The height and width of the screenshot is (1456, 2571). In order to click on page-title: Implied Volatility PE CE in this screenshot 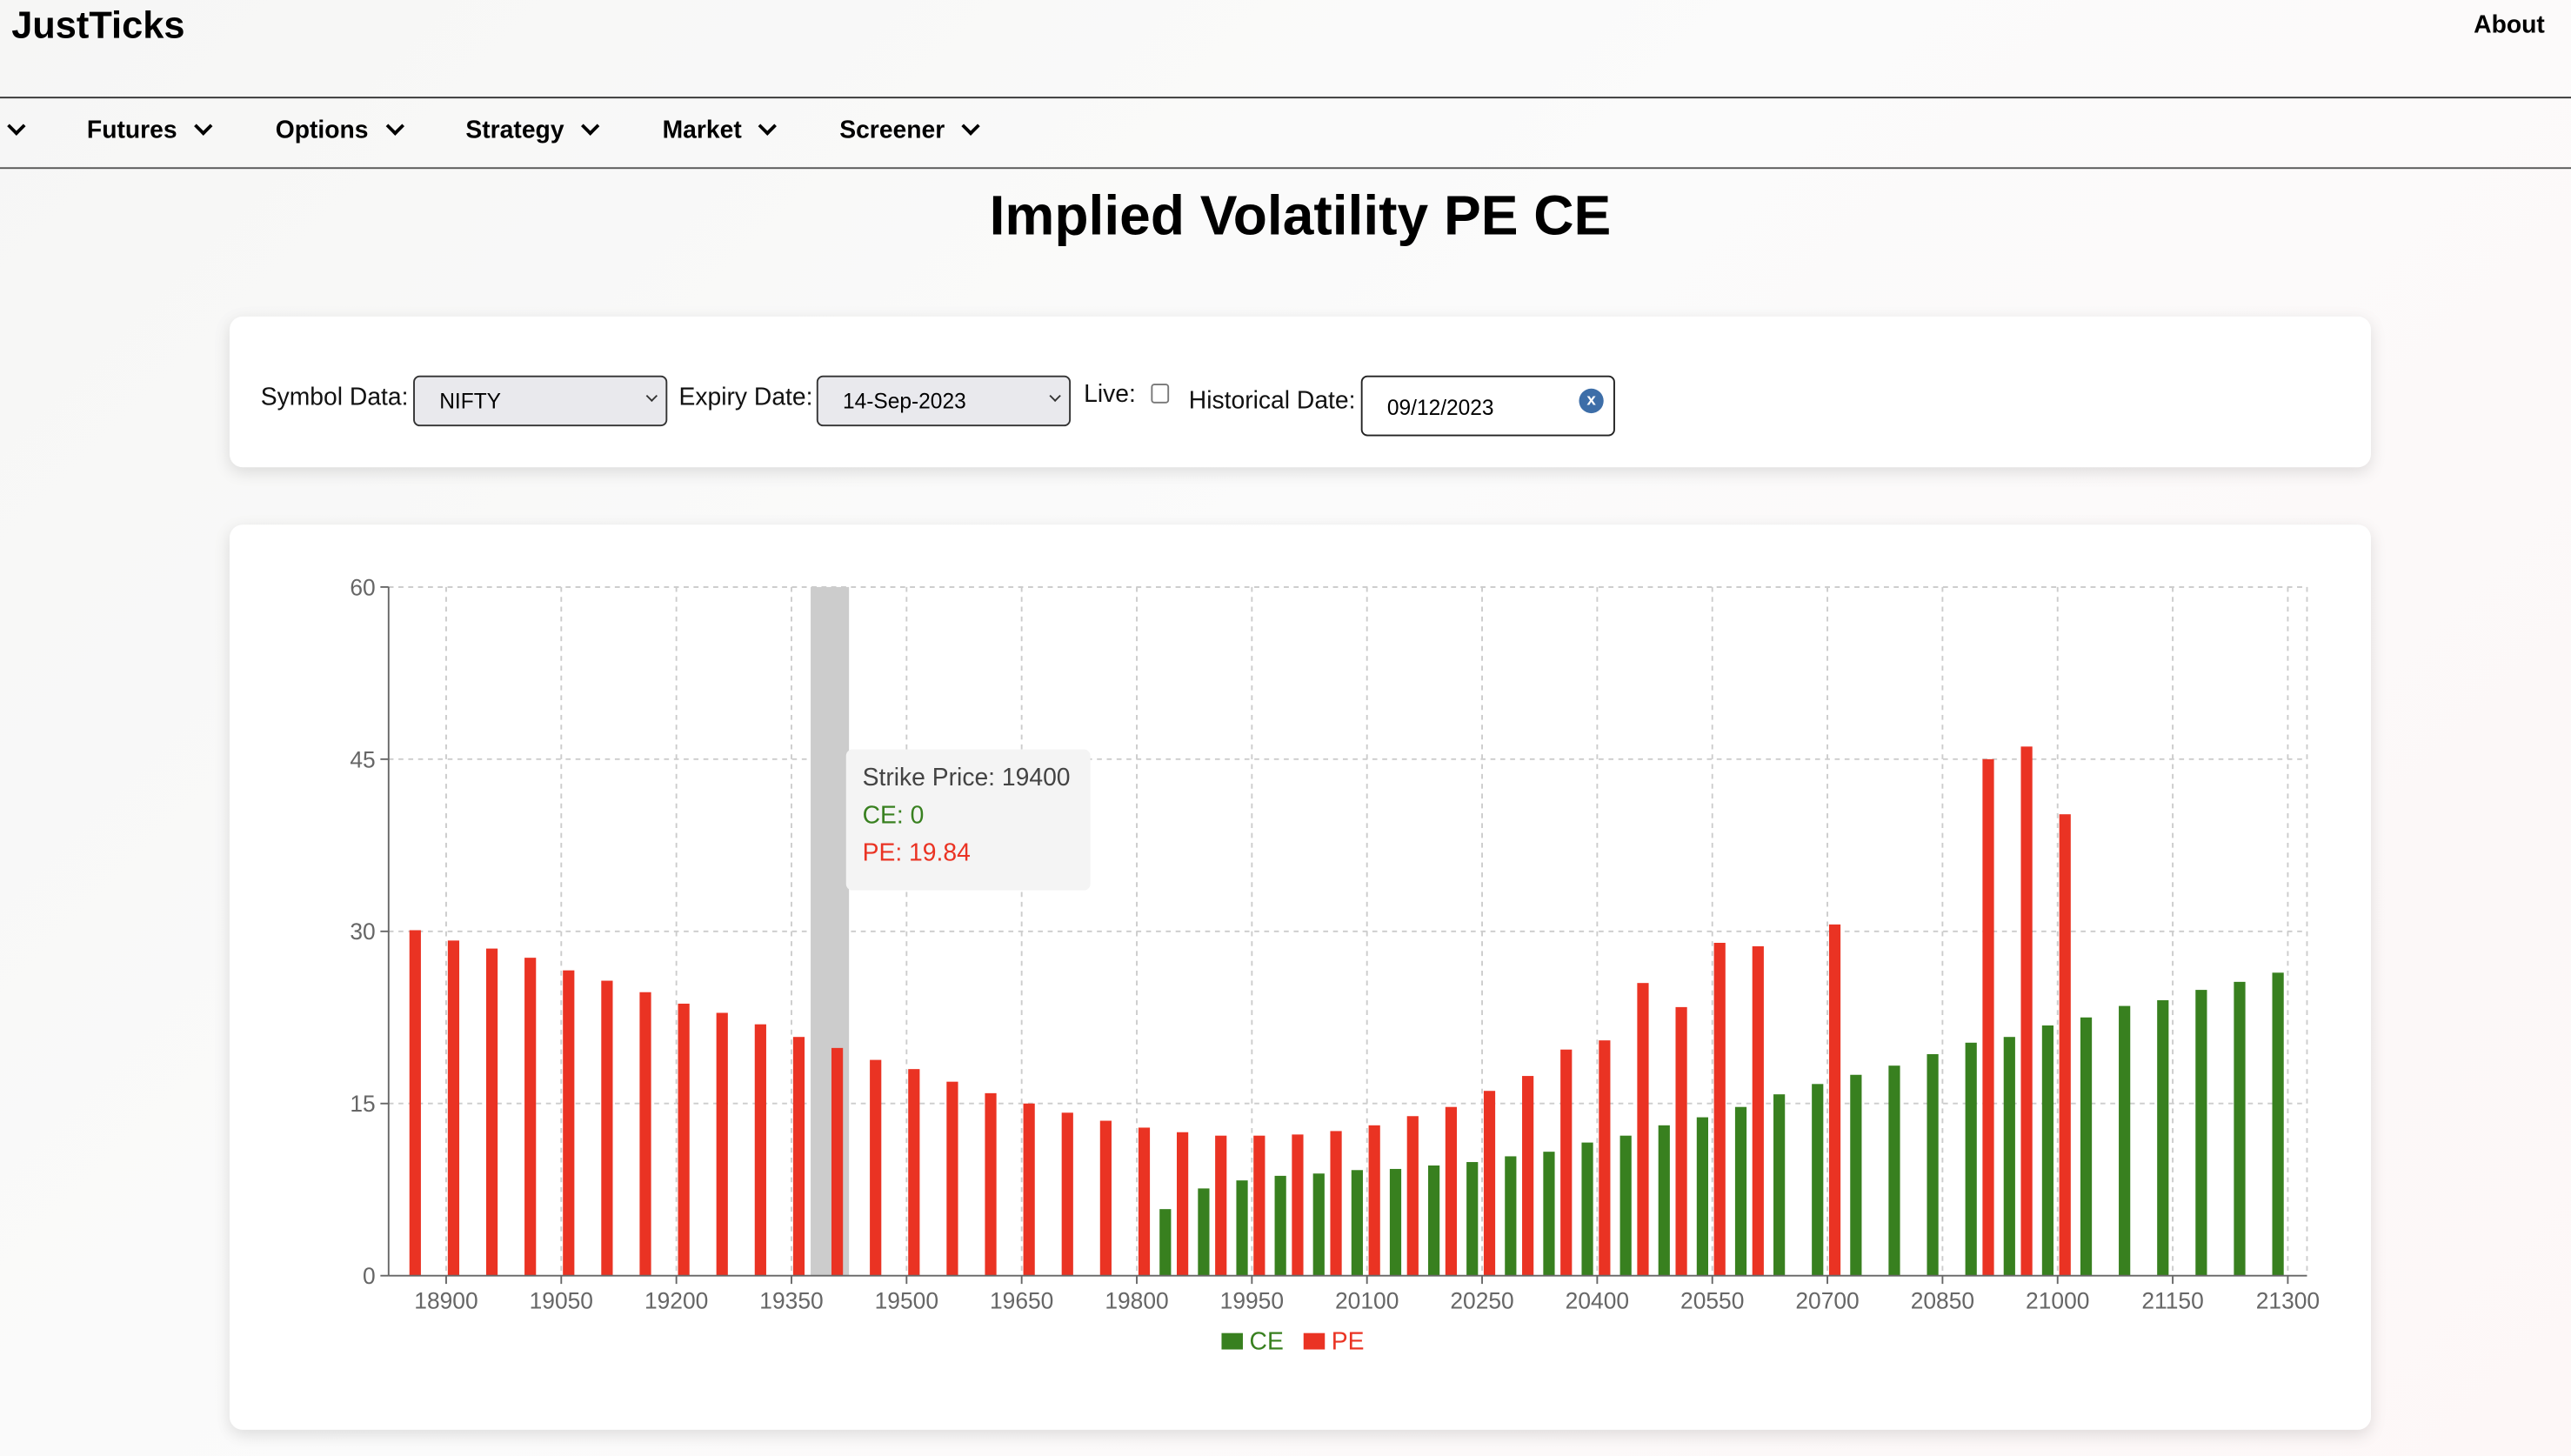, I will do `click(1300, 216)`.